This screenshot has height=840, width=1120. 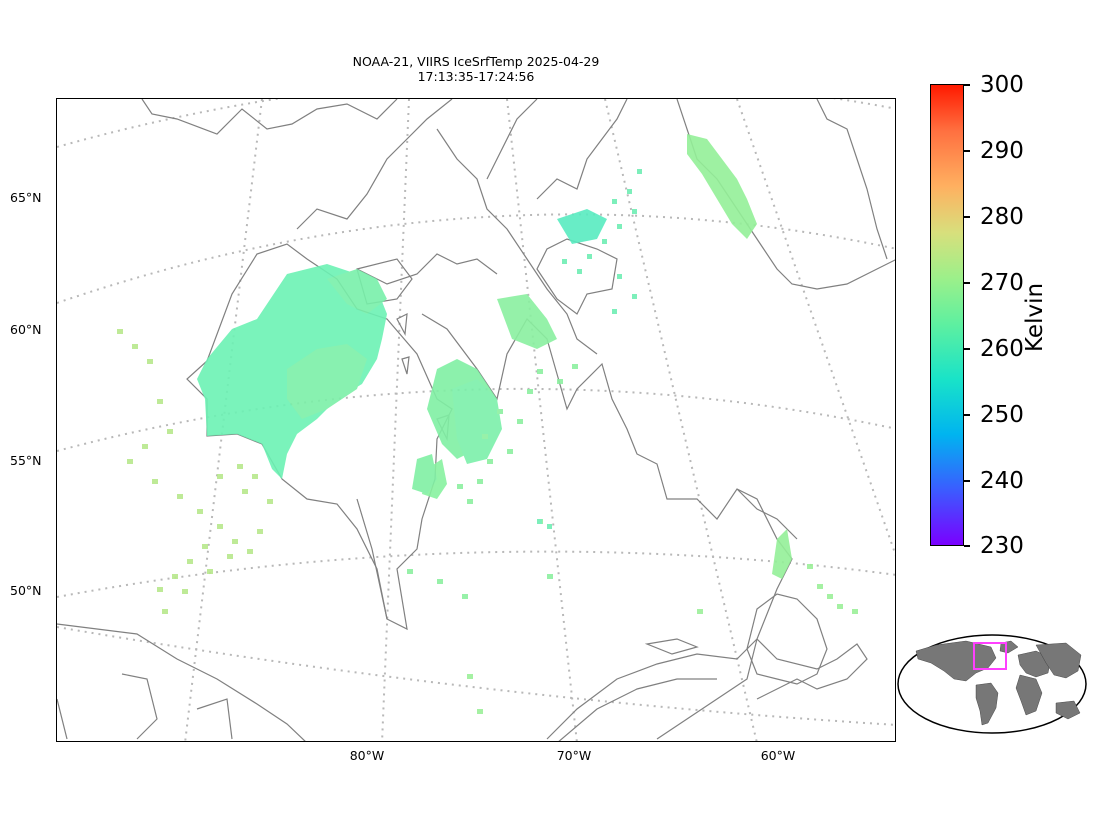 I want to click on colorbar-title: Kelvin, so click(x=1035, y=317).